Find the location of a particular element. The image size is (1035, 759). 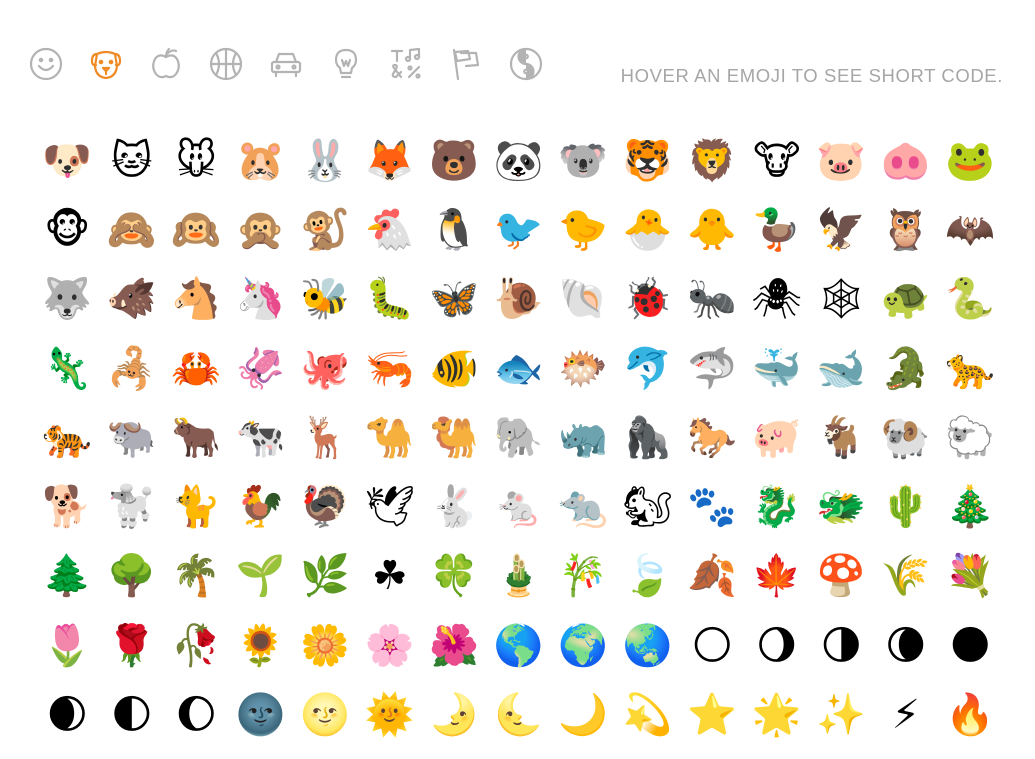

category-misc is located at coordinates (526, 64).